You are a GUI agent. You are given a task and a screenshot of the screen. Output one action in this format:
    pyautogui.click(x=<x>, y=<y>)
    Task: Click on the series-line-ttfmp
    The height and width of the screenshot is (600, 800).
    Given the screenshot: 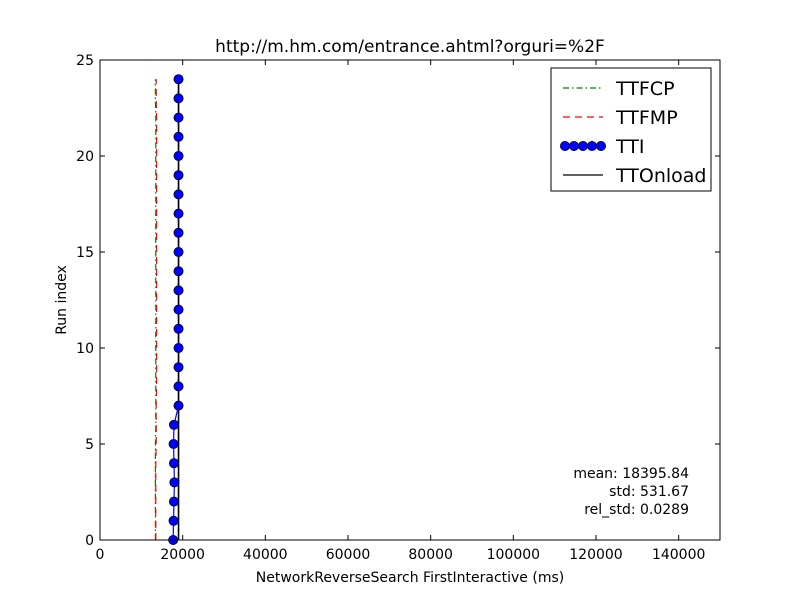 What is the action you would take?
    pyautogui.click(x=156, y=309)
    